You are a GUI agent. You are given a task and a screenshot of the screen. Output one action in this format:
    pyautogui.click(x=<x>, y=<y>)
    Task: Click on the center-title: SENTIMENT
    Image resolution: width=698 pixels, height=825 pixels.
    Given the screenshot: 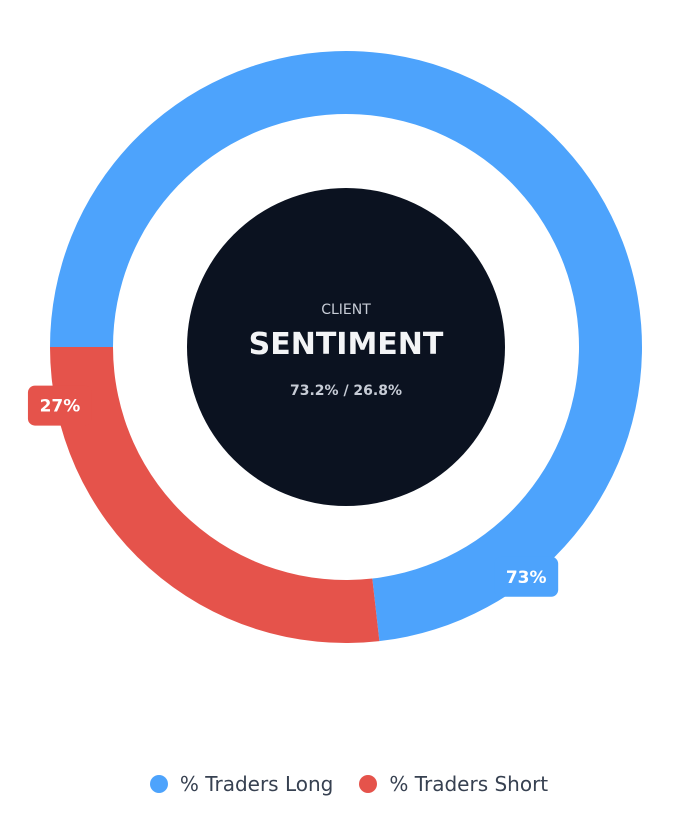 What is the action you would take?
    pyautogui.click(x=346, y=344)
    